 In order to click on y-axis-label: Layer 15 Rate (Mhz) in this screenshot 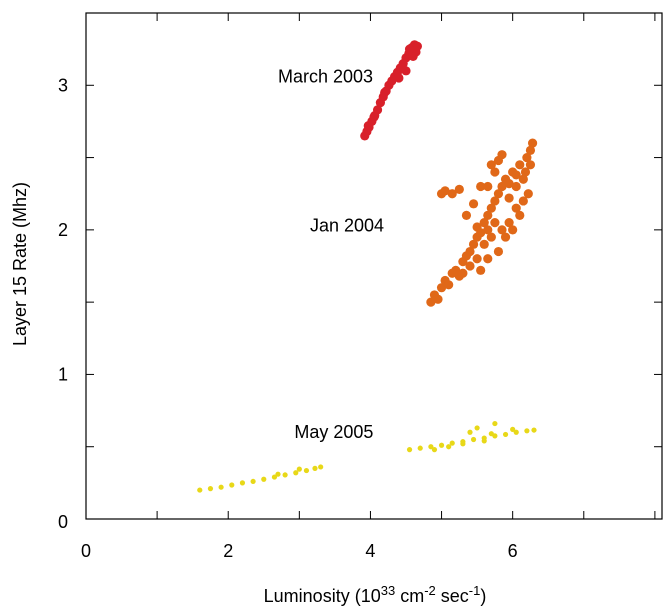, I will do `click(20, 264)`.